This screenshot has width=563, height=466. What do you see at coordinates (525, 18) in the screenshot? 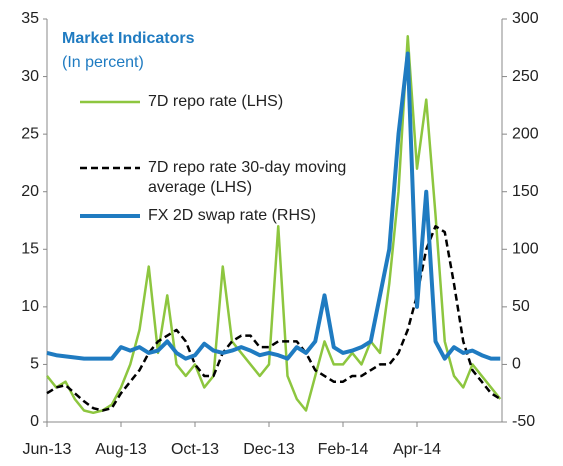
I see `y2-tick-label: 300` at bounding box center [525, 18].